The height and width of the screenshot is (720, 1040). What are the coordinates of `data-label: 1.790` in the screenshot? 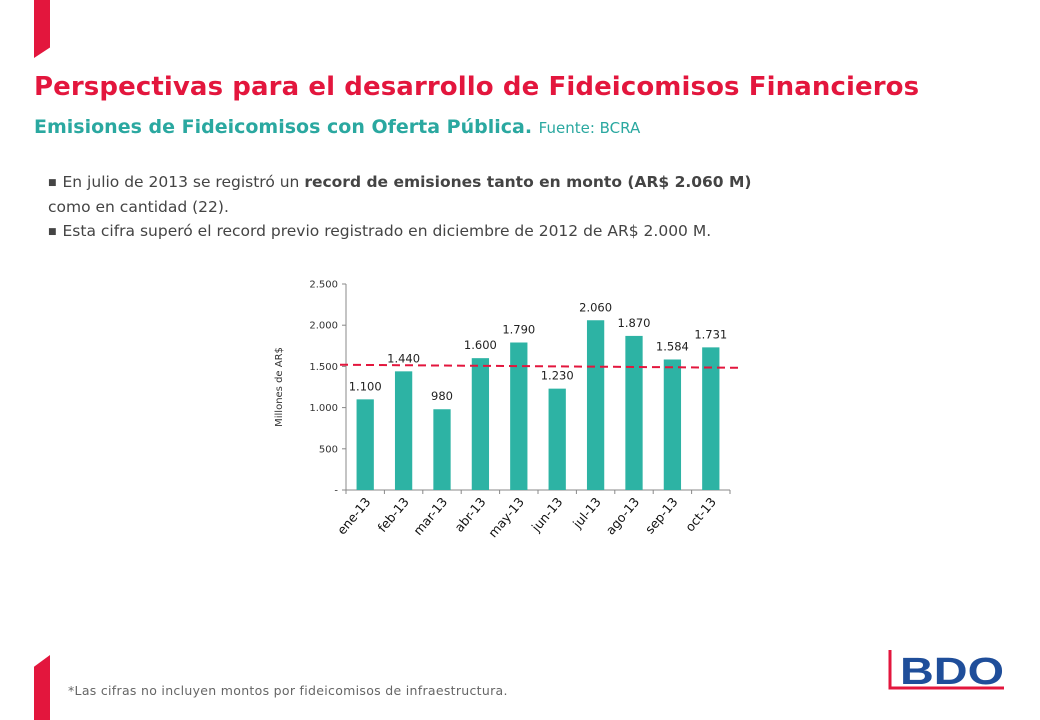 It's located at (518, 330).